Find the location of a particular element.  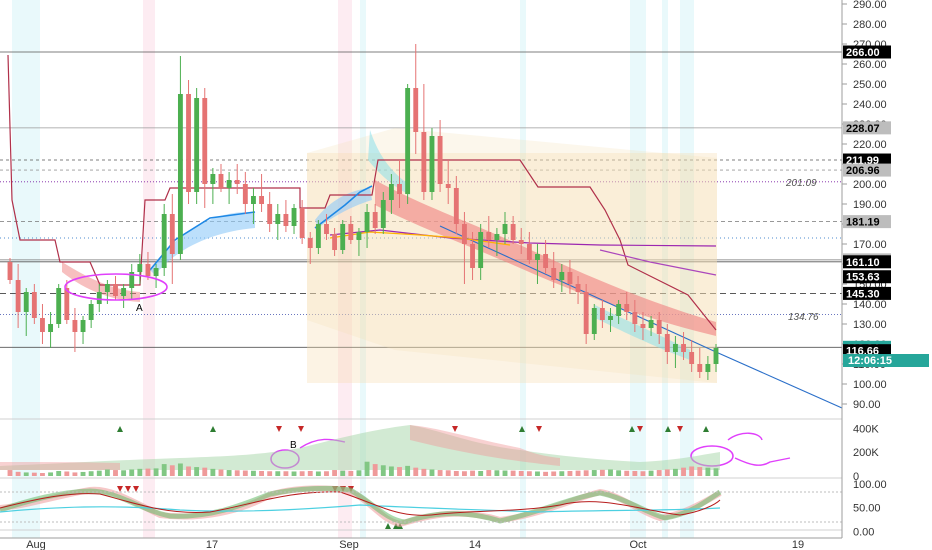

price-tick-label: 220.00 is located at coordinates (870, 145).